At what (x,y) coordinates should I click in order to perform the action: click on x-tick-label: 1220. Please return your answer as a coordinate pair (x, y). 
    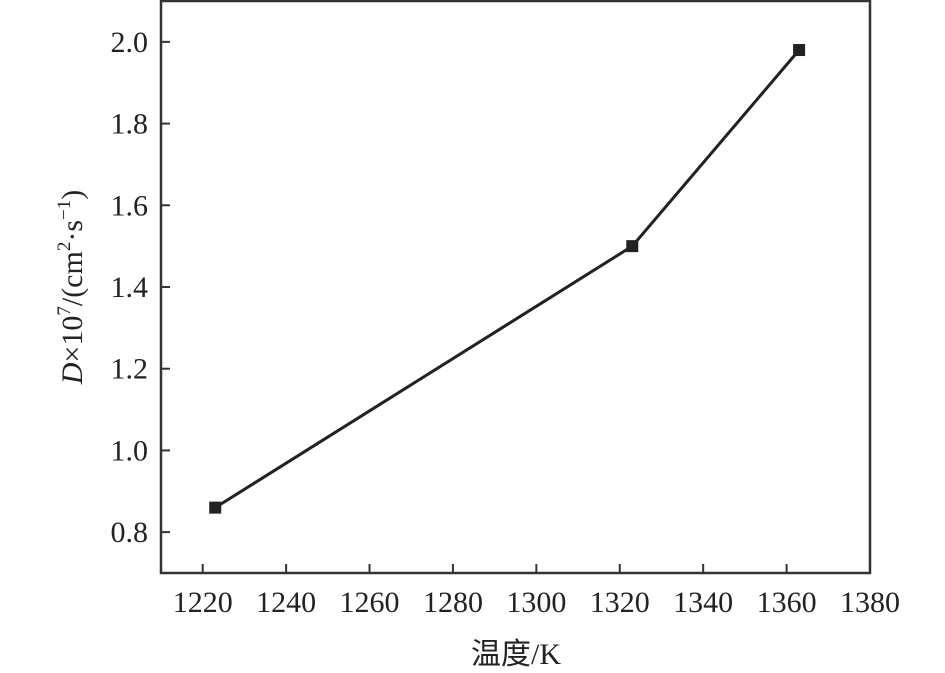
    Looking at the image, I should click on (203, 602).